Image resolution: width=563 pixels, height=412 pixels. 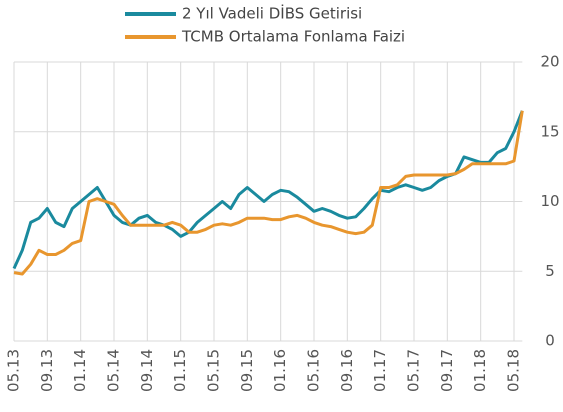 I want to click on x-tick-label: 09.16, so click(x=347, y=370).